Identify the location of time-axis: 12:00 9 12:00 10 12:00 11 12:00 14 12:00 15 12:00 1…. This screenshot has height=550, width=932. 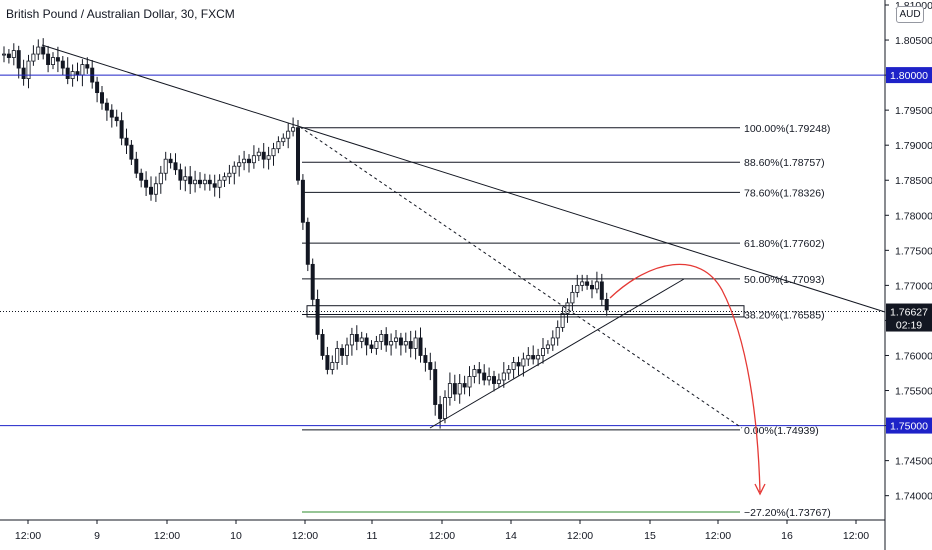
(442, 530).